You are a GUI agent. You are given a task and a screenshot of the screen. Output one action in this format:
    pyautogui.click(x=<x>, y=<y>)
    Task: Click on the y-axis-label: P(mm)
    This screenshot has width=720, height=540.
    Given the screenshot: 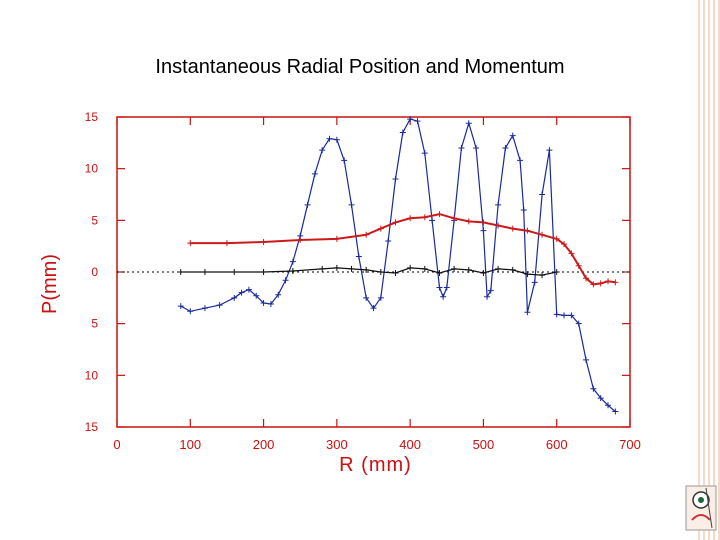 What is the action you would take?
    pyautogui.click(x=50, y=284)
    